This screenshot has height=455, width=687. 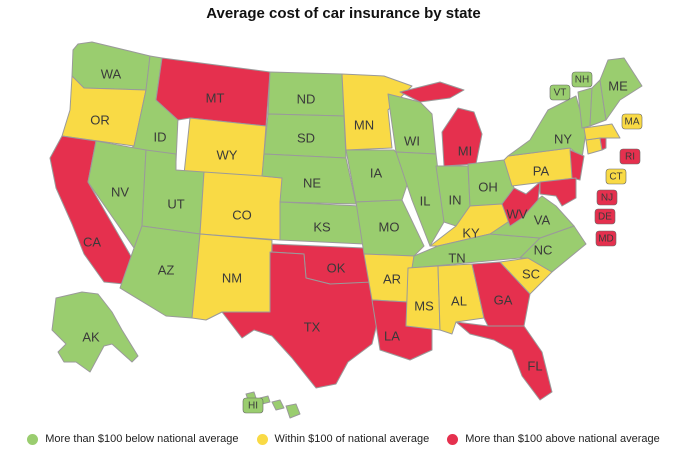 What do you see at coordinates (322, 227) in the screenshot?
I see `state-label-ks: KS` at bounding box center [322, 227].